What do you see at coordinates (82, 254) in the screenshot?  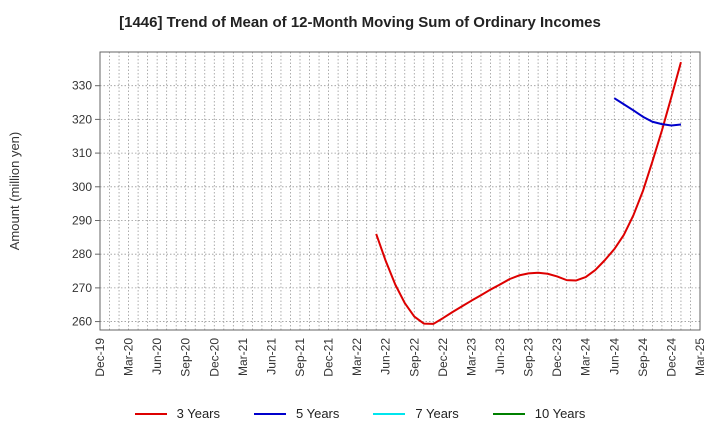 I see `y-tick-label: 280` at bounding box center [82, 254].